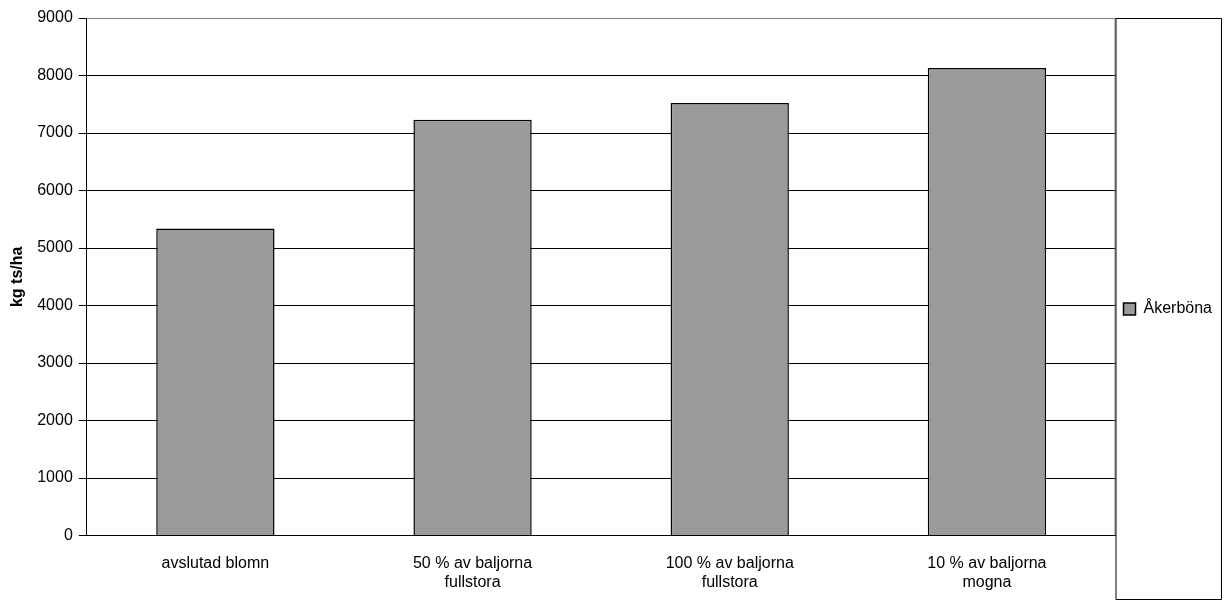 This screenshot has width=1226, height=604. Describe the element at coordinates (55, 419) in the screenshot. I see `y-tick-label: 2000` at that location.